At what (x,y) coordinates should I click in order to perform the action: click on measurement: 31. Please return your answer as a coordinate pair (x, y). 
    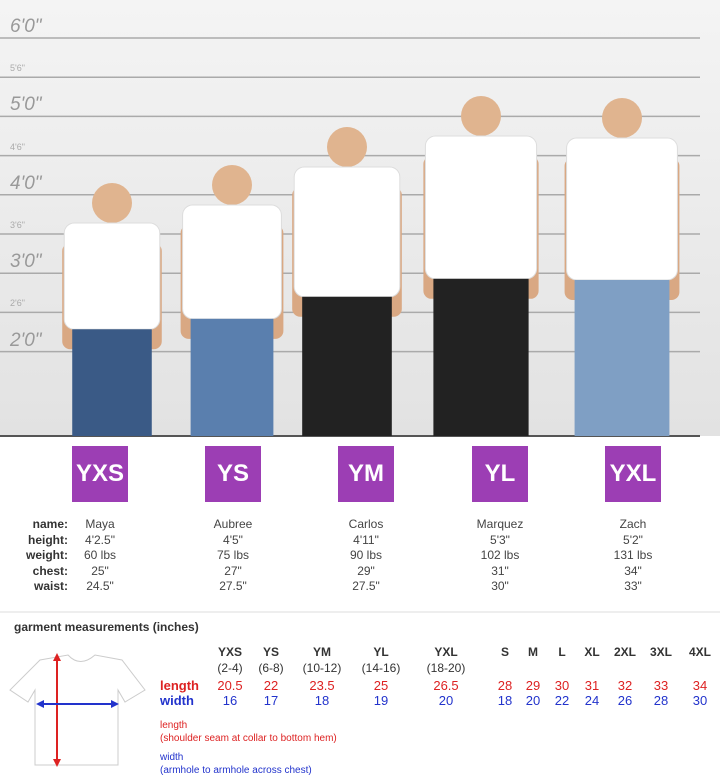
    Looking at the image, I should click on (592, 685).